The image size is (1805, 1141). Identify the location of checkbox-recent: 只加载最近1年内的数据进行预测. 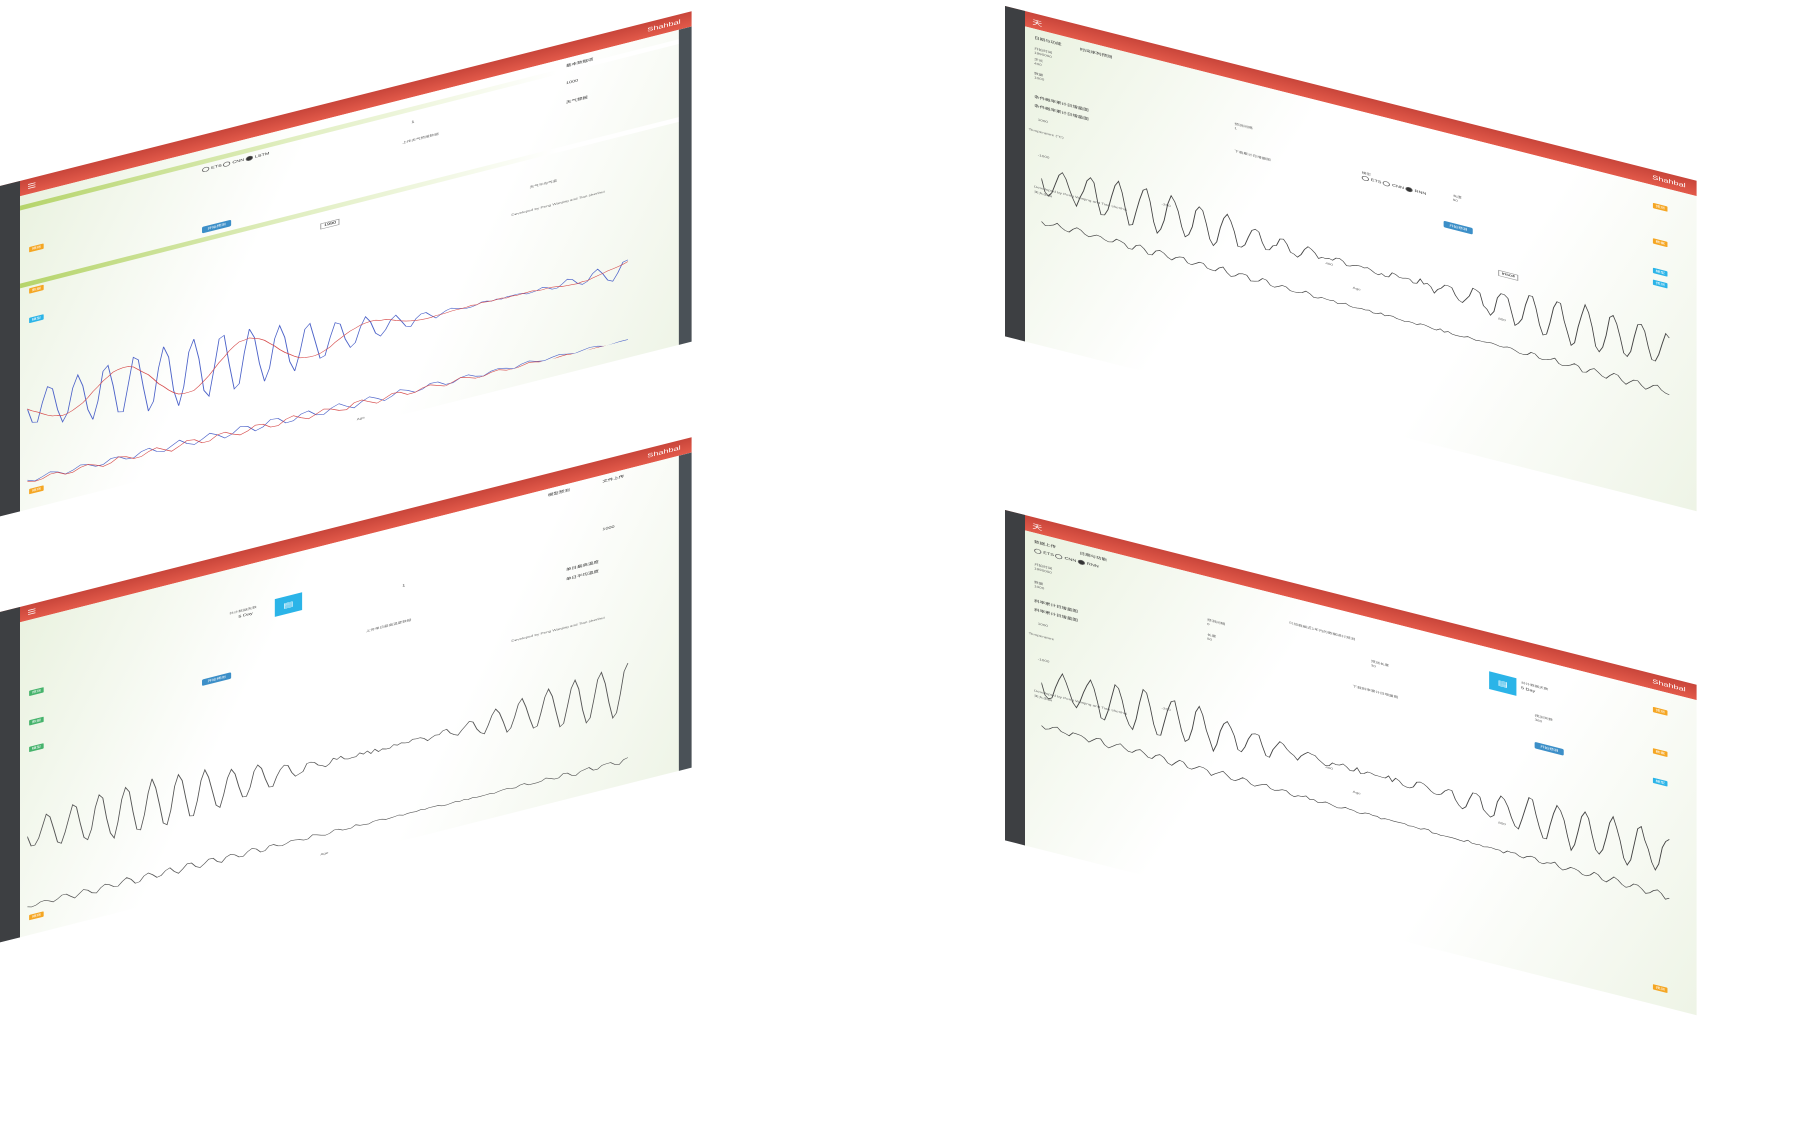
(1322, 631).